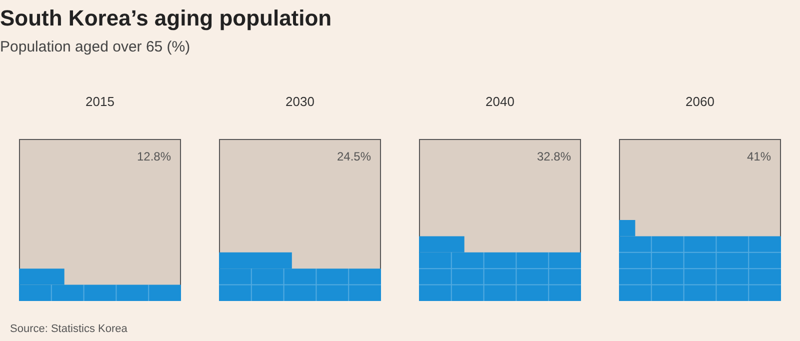 The image size is (800, 341). What do you see at coordinates (69, 329) in the screenshot?
I see `source-note: Source: Statistics Korea` at bounding box center [69, 329].